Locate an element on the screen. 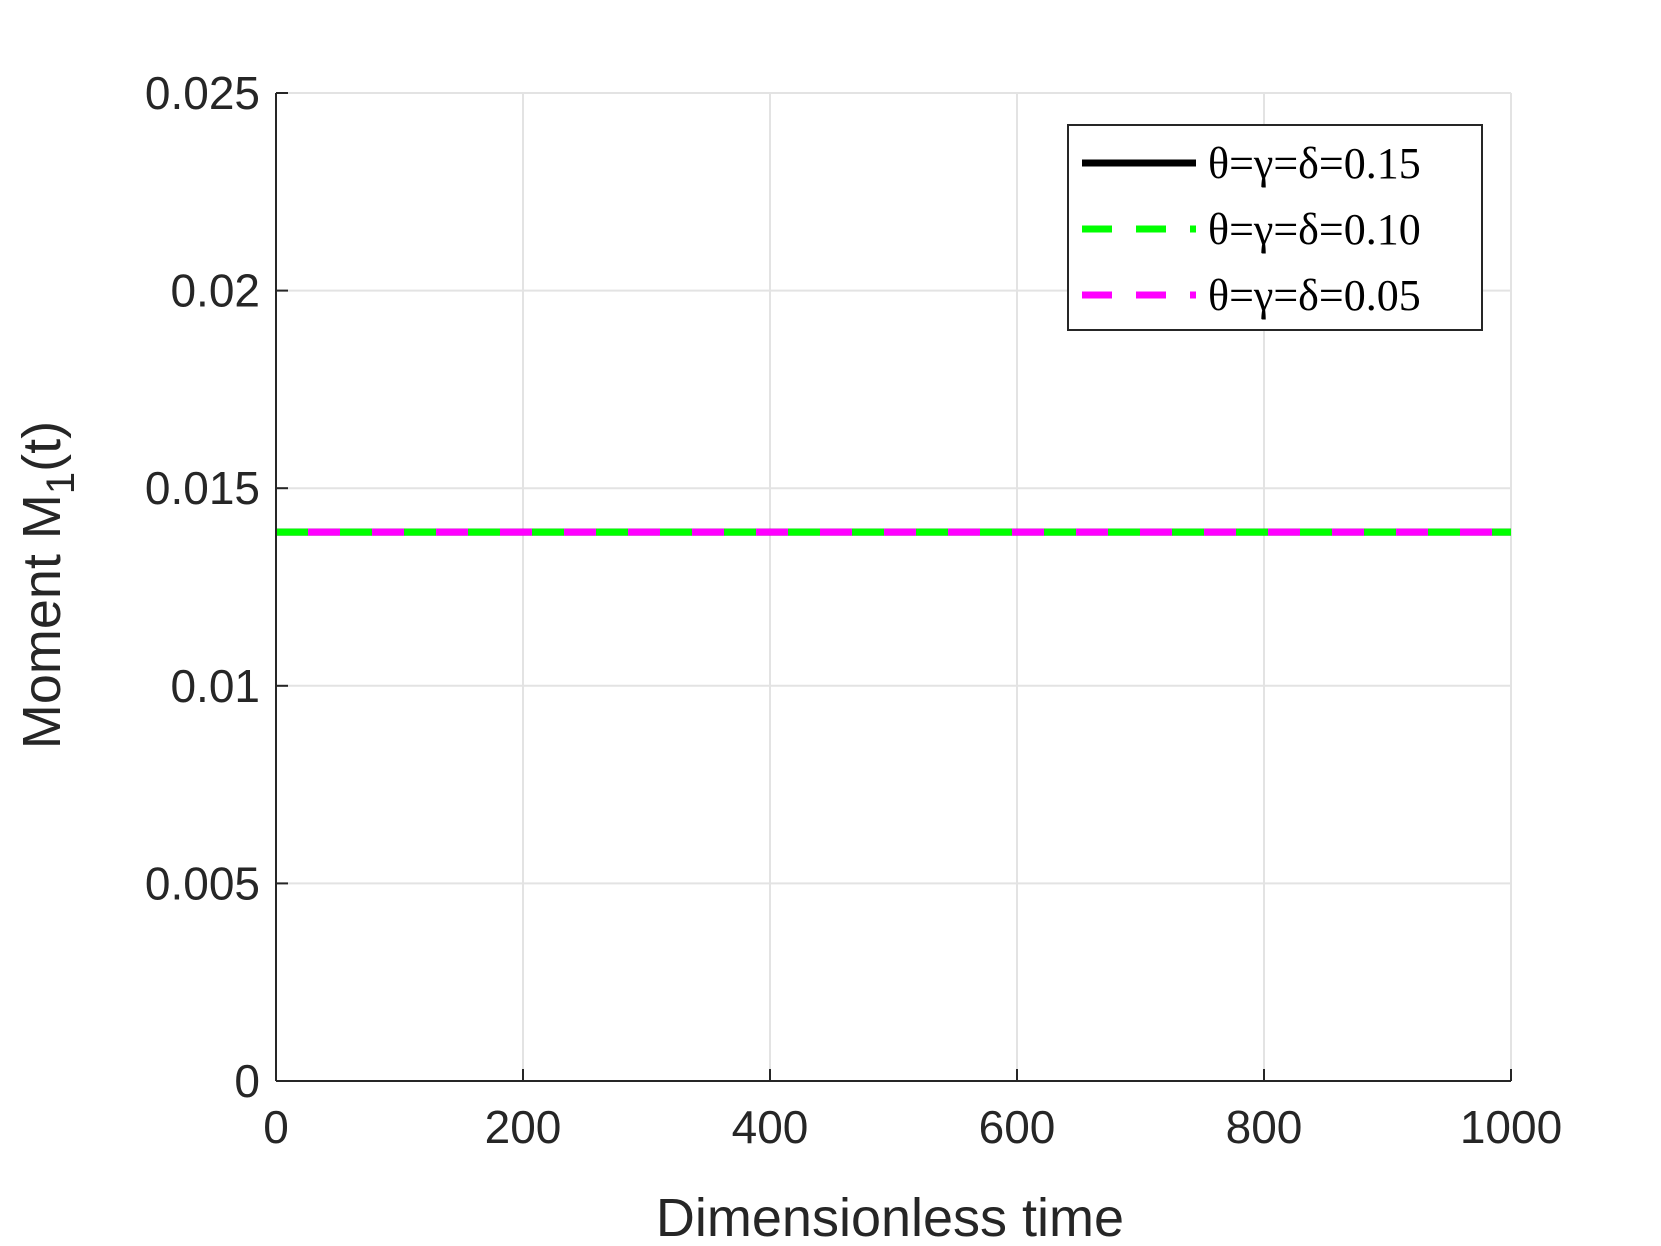  x-tick-label: 800 is located at coordinates (1264, 1127).